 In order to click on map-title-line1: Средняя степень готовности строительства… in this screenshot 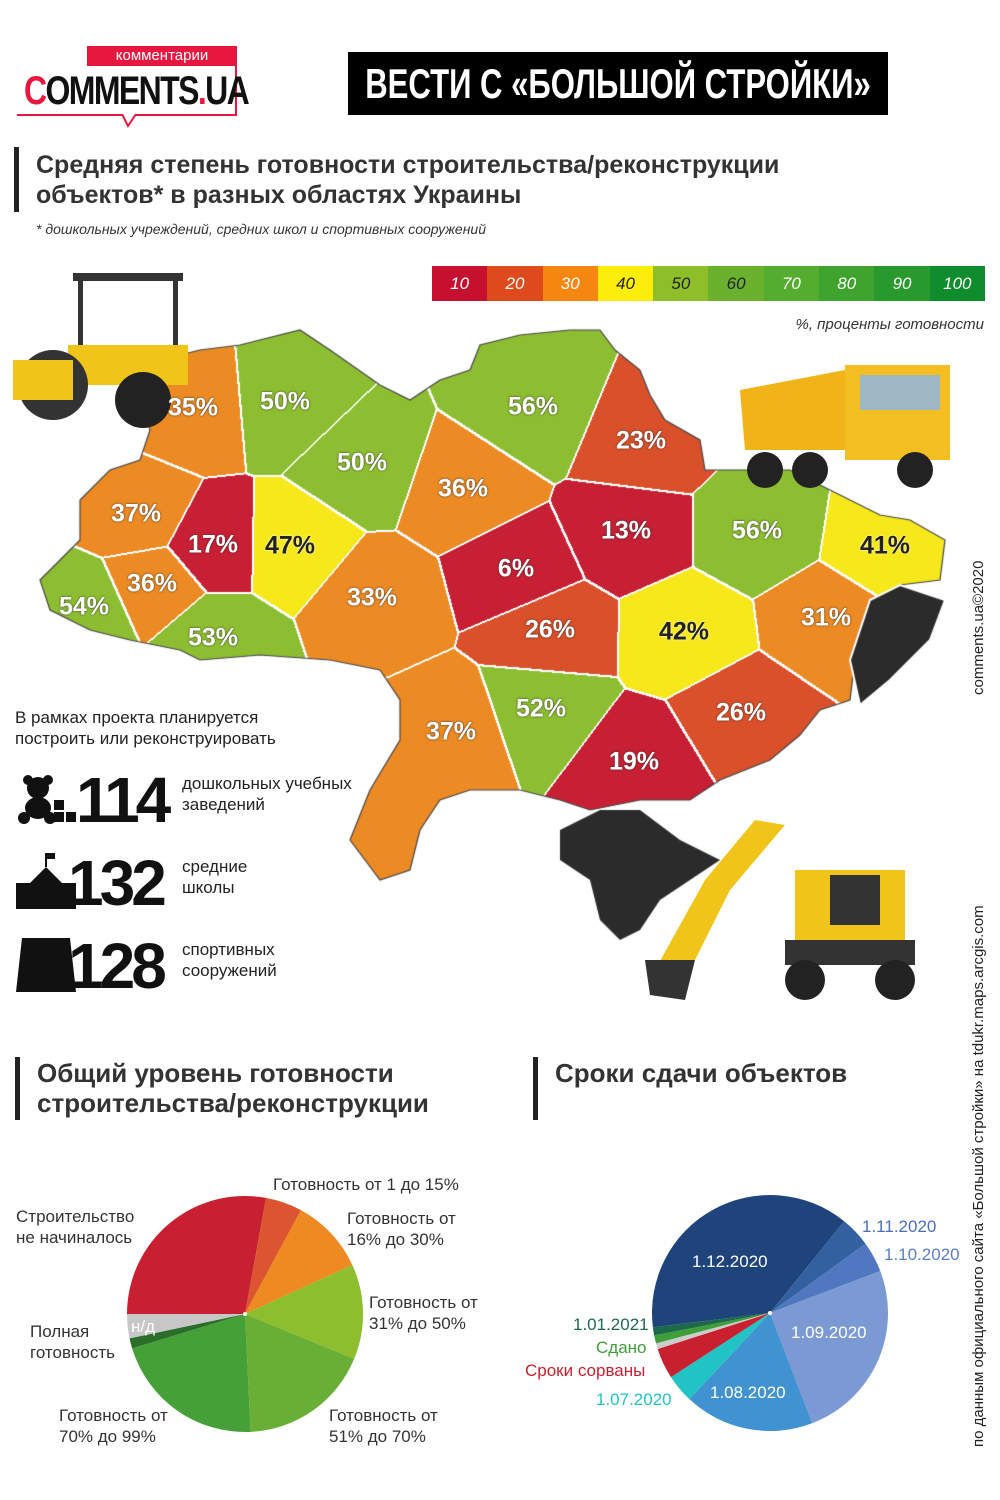, I will do `click(408, 165)`.